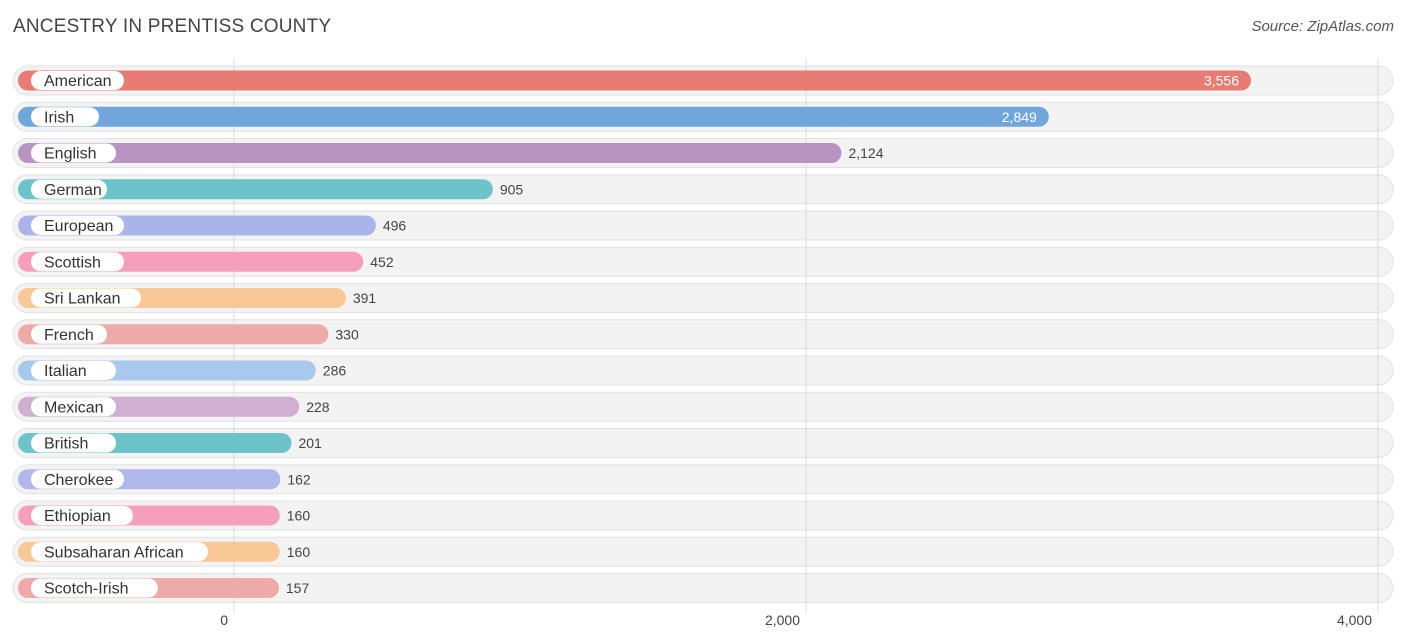  I want to click on category-label: European, so click(78, 226).